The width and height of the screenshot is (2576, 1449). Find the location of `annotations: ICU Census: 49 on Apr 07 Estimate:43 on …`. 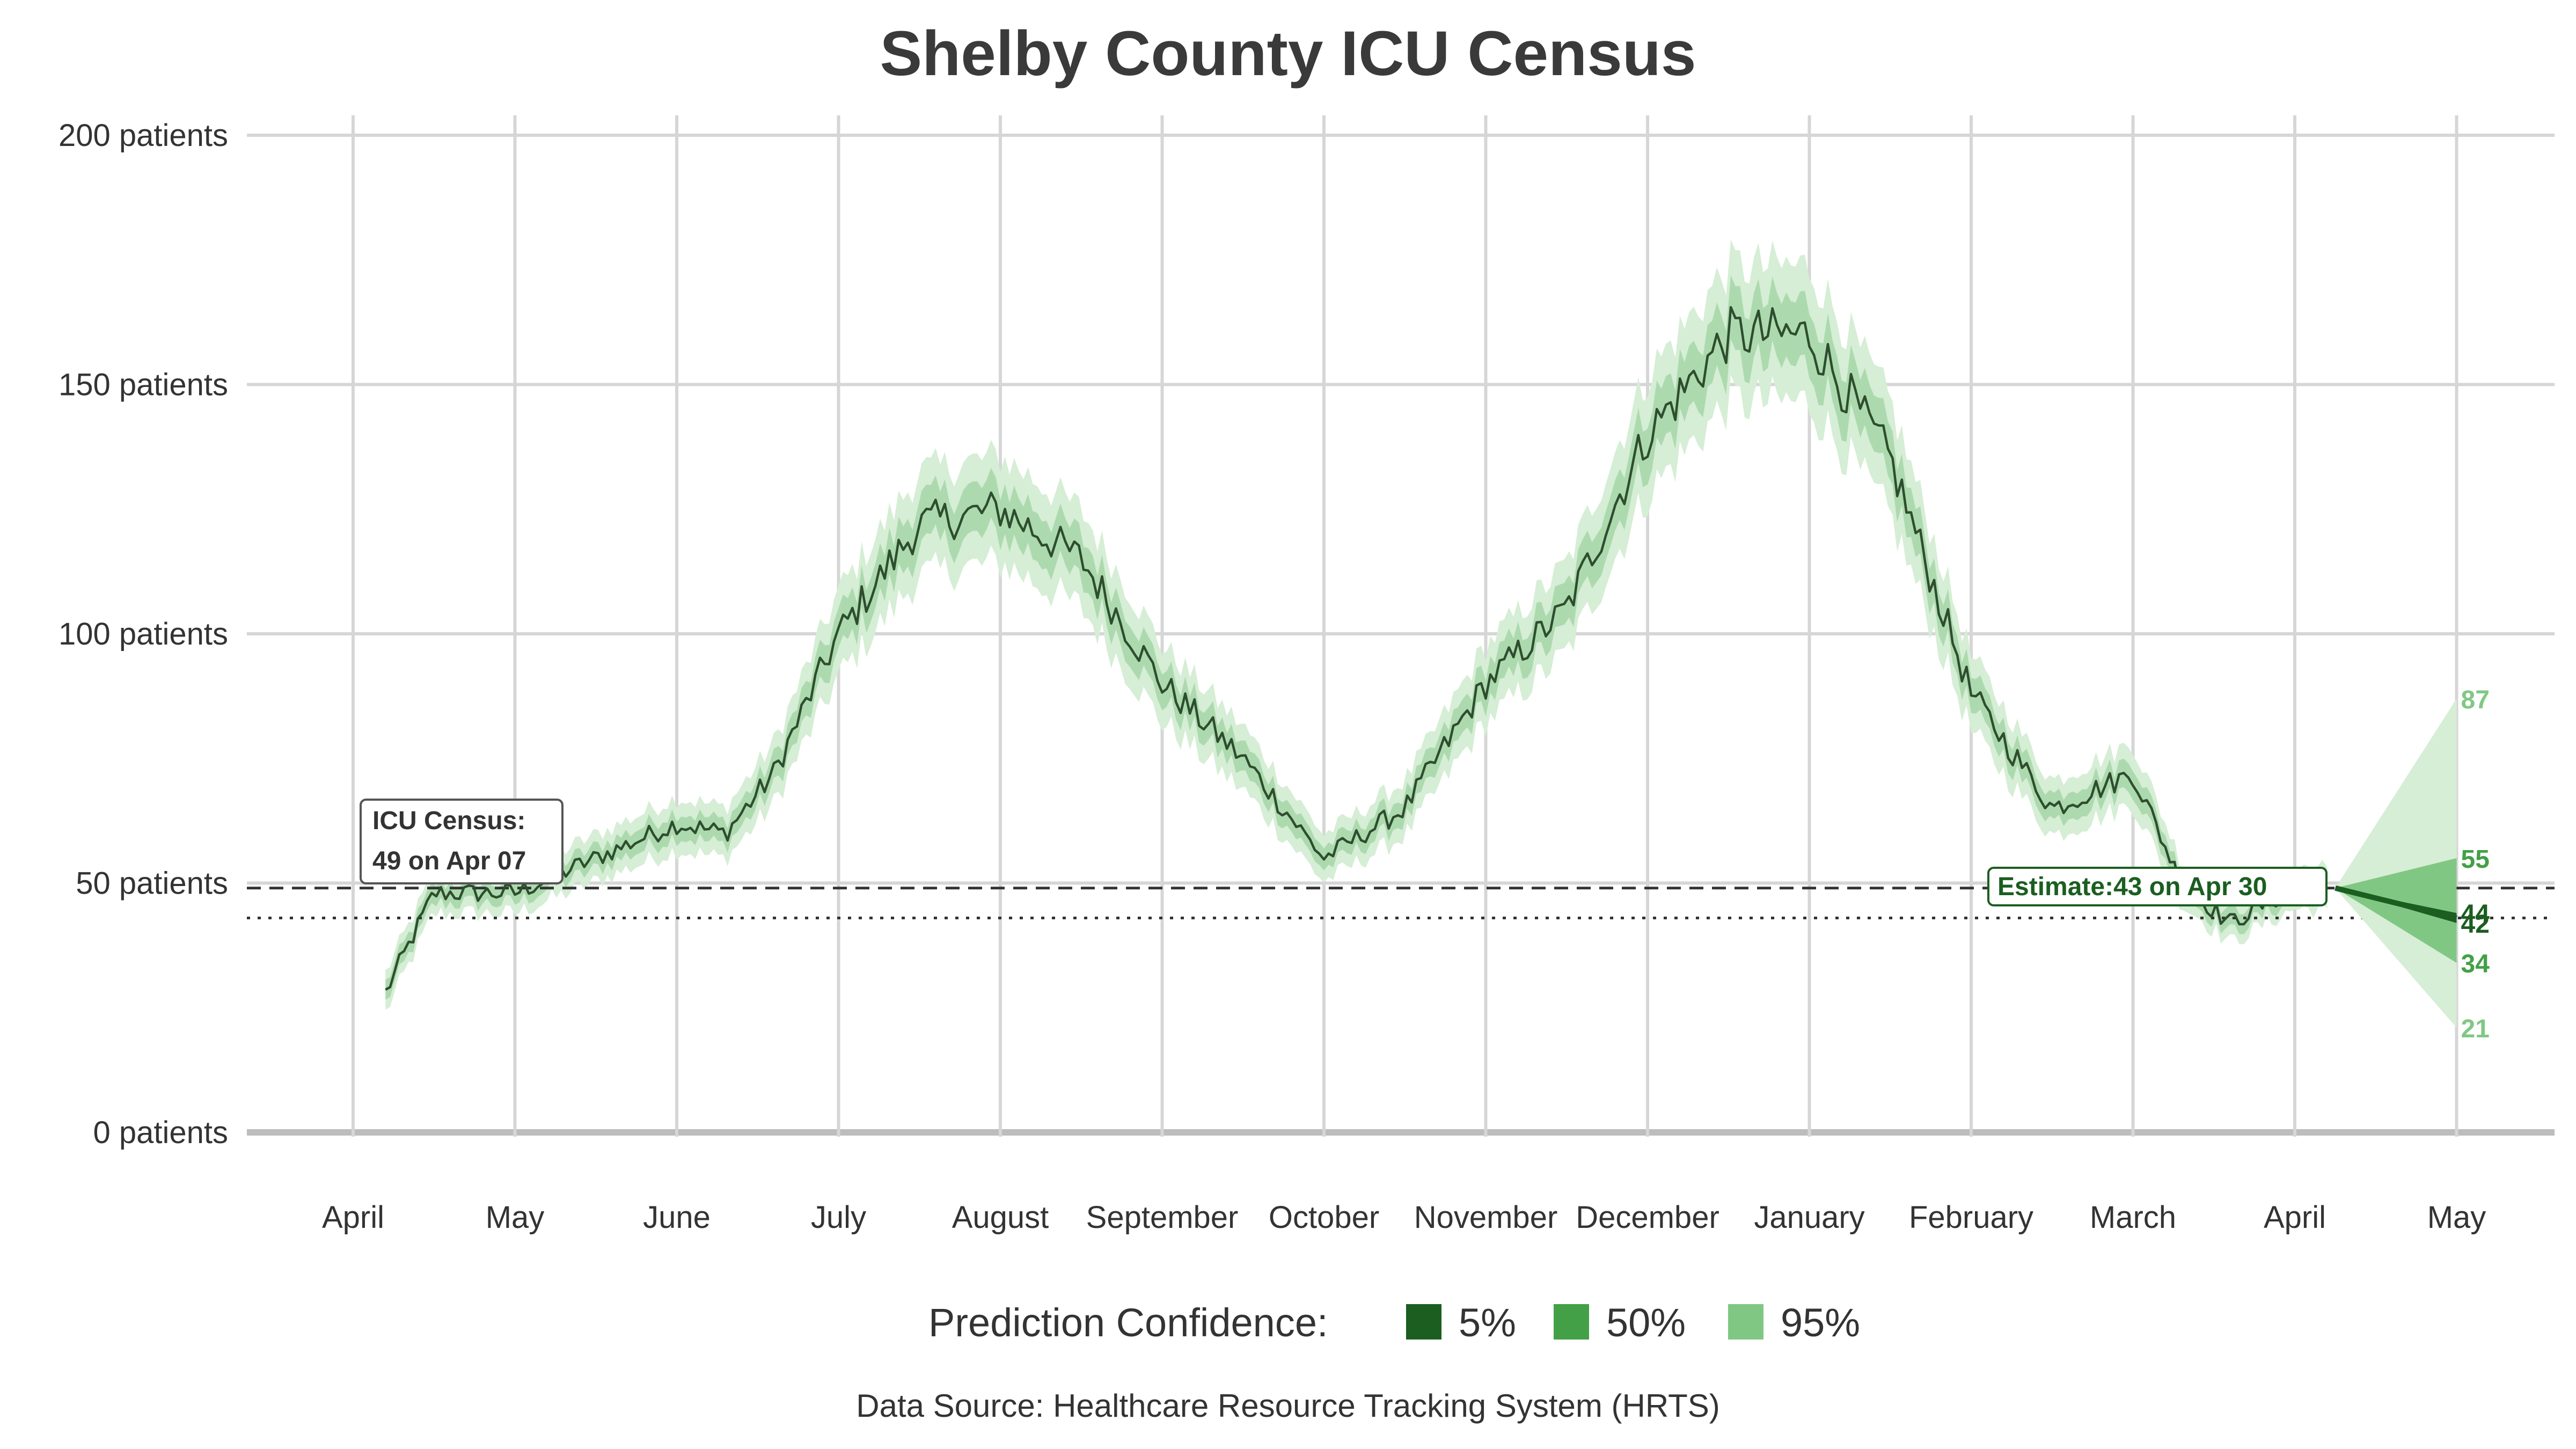

annotations: ICU Census: 49 on Apr 07 Estimate:43 on … is located at coordinates (1344, 852).